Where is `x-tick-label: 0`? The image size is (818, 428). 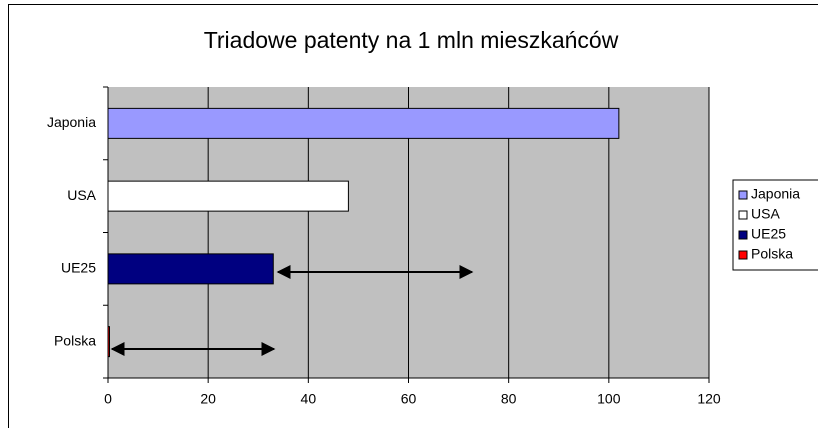
x-tick-label: 0 is located at coordinates (108, 399).